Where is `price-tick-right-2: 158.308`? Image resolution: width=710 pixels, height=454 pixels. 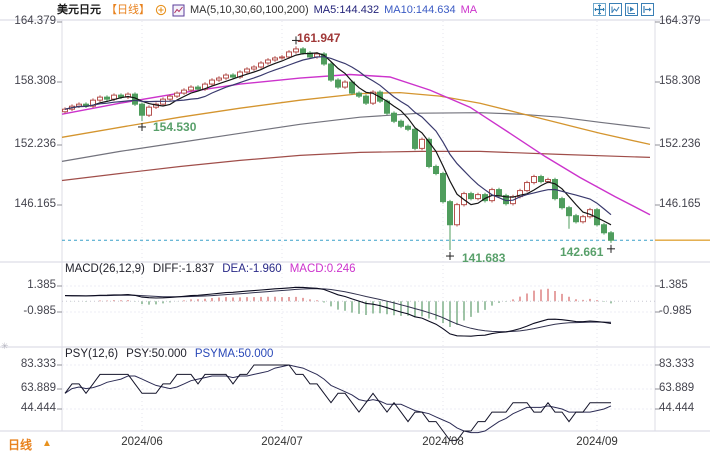 price-tick-right-2: 158.308 is located at coordinates (680, 81).